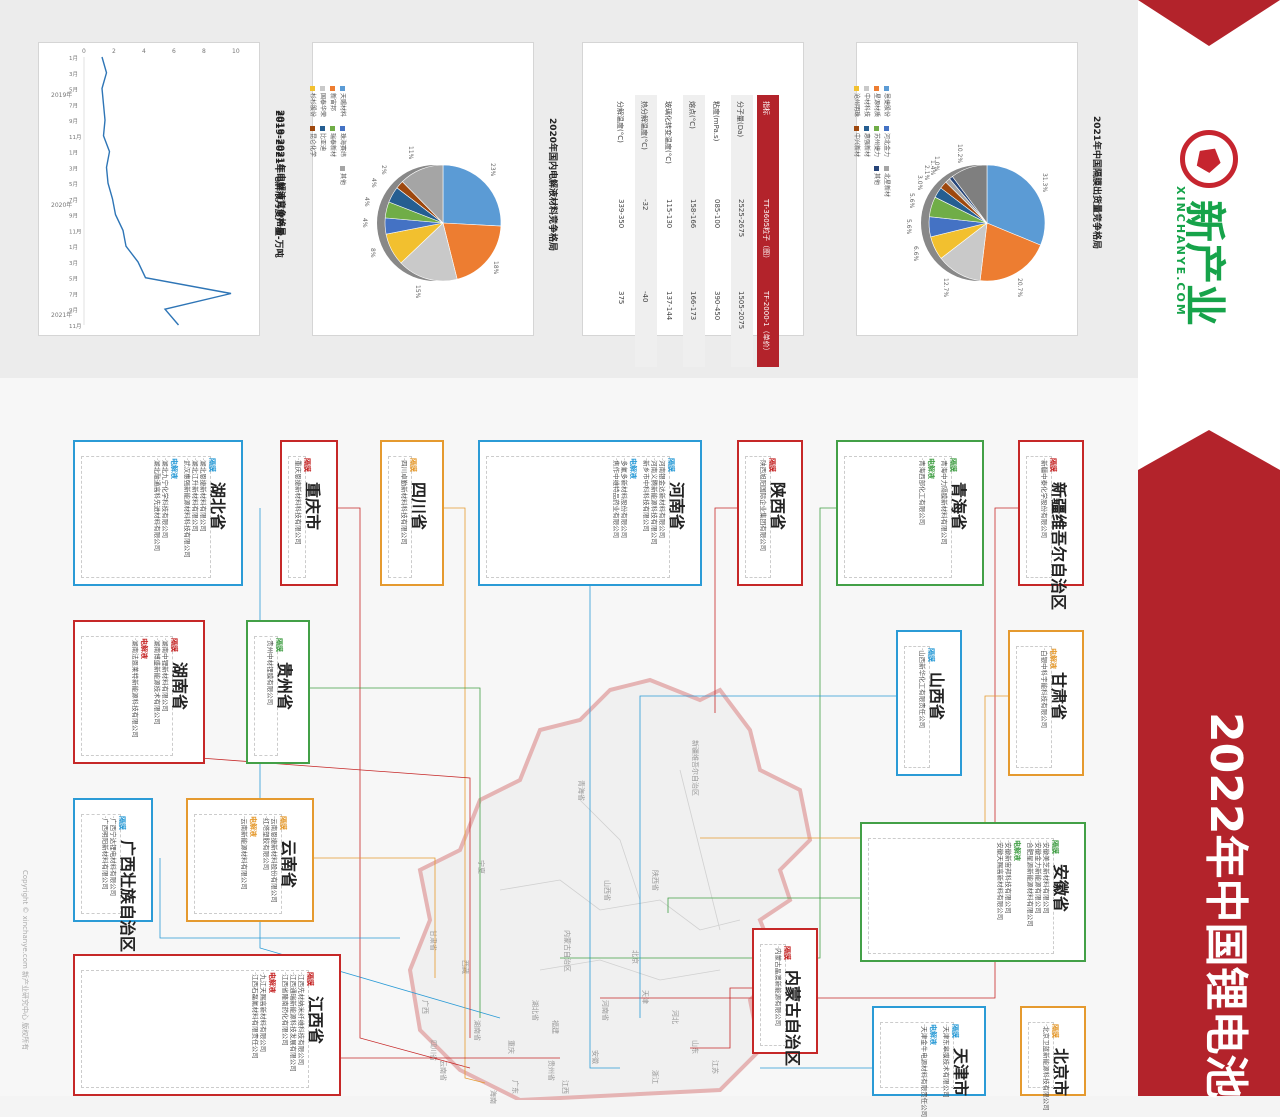 The width and height of the screenshot is (1280, 1117). Describe the element at coordinates (924, 1070) in the screenshot. I see `company-line: ·天津金牛电源材料有限责任公司` at that location.